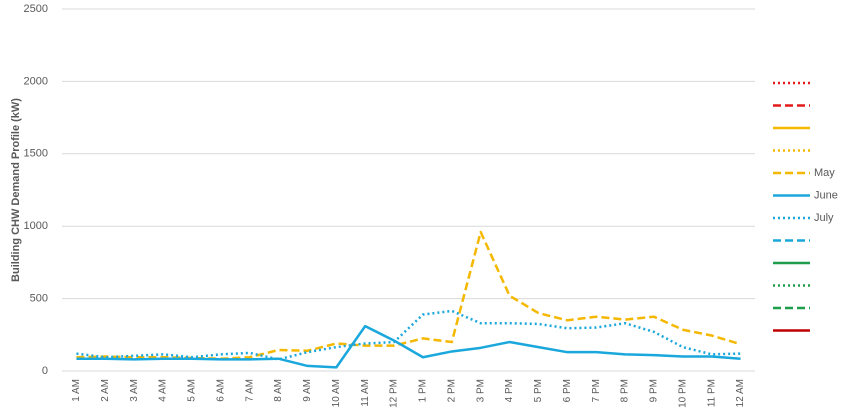 This screenshot has width=845, height=416. Describe the element at coordinates (451, 390) in the screenshot. I see `x-tick-label: 2 PM` at that location.